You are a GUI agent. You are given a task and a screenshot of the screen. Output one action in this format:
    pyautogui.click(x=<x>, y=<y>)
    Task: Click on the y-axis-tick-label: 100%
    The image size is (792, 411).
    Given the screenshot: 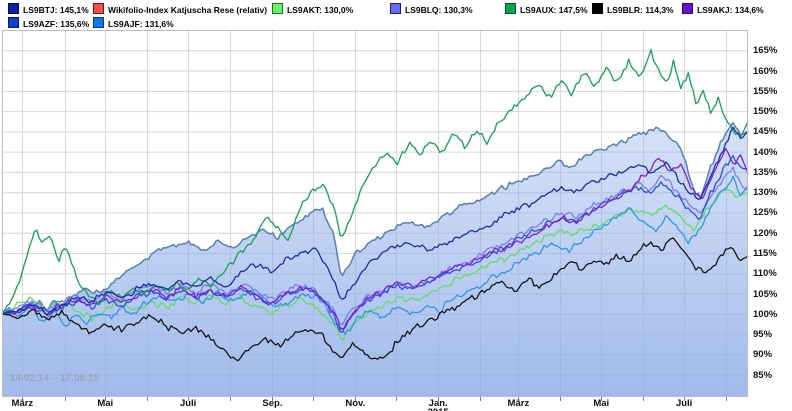 What is the action you would take?
    pyautogui.click(x=765, y=314)
    